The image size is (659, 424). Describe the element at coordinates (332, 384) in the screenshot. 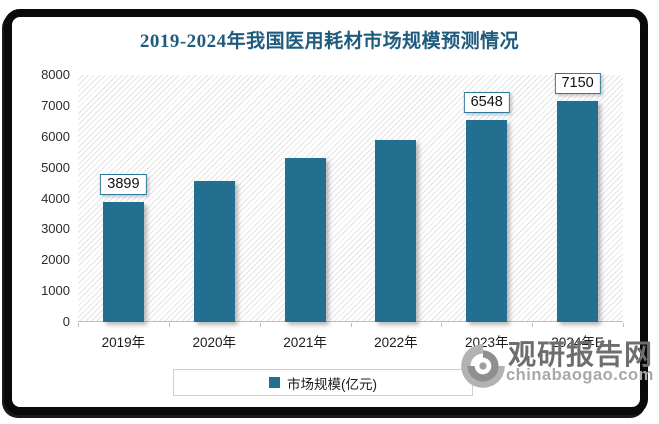

I see `legend-label: 市场规模(亿元)` at that location.